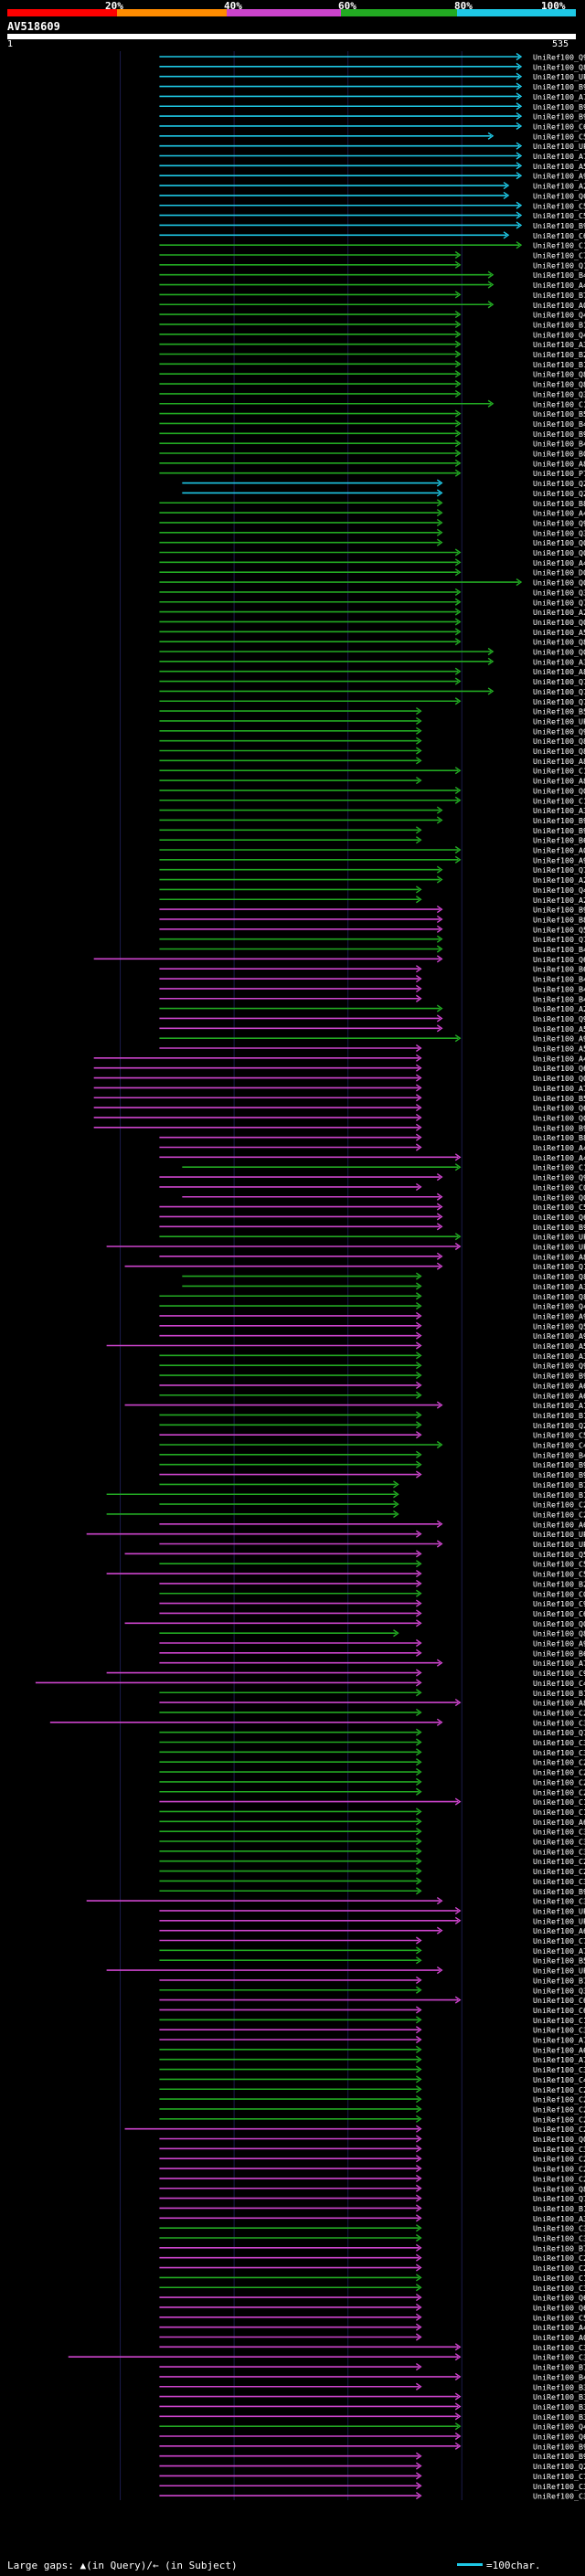 The image size is (585, 2576). Describe the element at coordinates (559, 2099) in the screenshot. I see `hit-label: UniRef100_C2Z5A9` at that location.